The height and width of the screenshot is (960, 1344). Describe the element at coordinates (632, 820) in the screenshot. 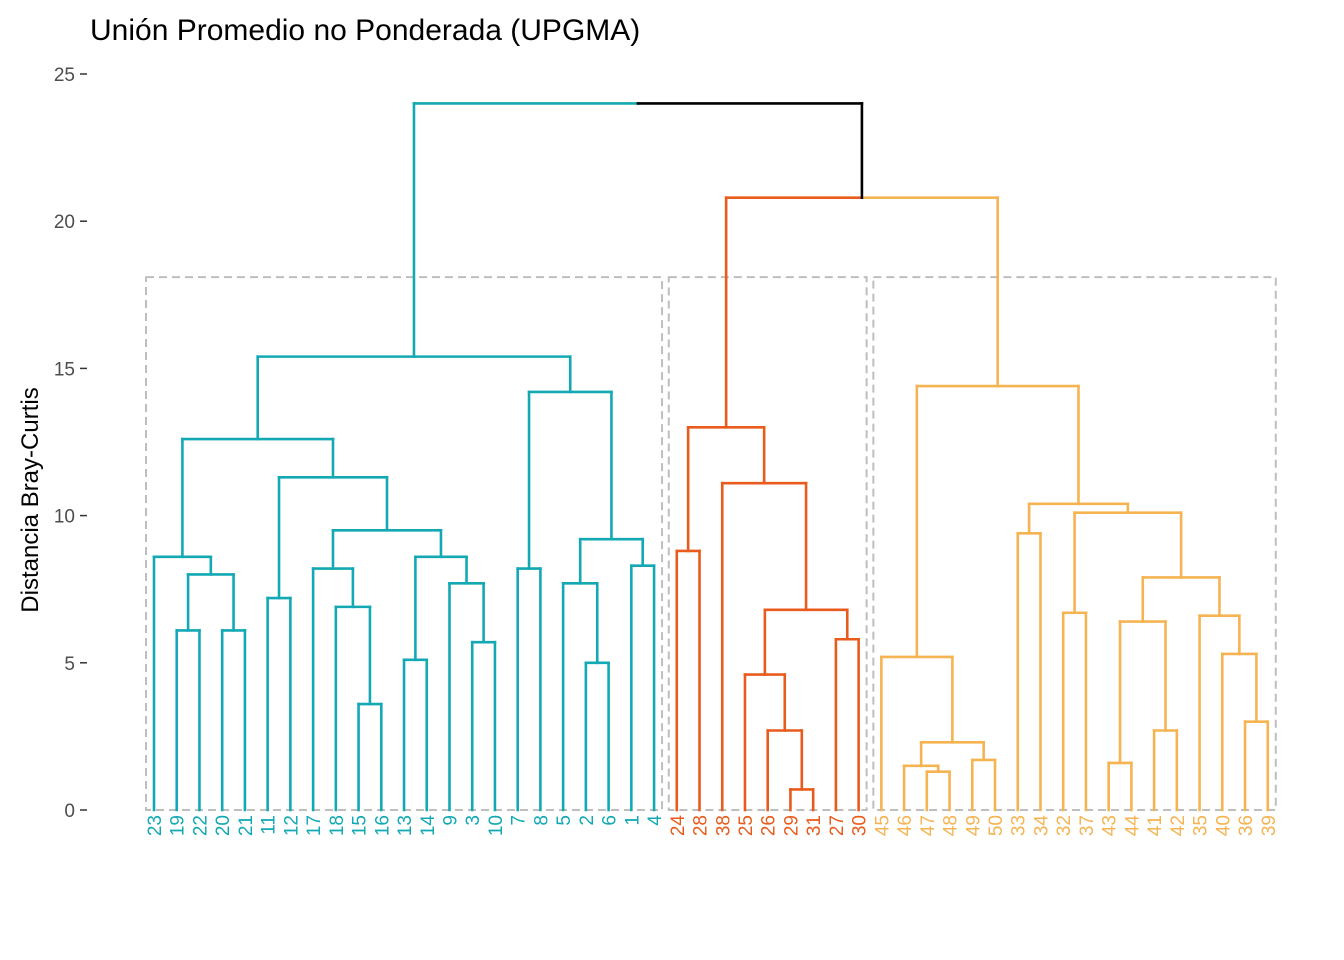

I see `leaf-label-1: 1` at that location.